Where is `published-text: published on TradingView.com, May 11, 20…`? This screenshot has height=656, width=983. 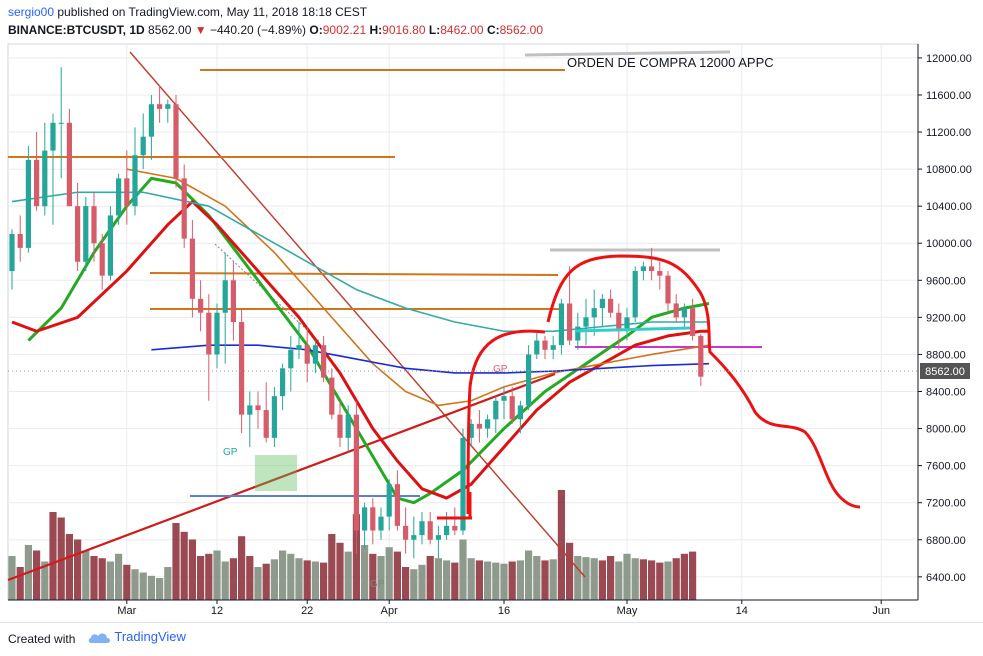 published-text: published on TradingView.com, May 11, 20… is located at coordinates (212, 12).